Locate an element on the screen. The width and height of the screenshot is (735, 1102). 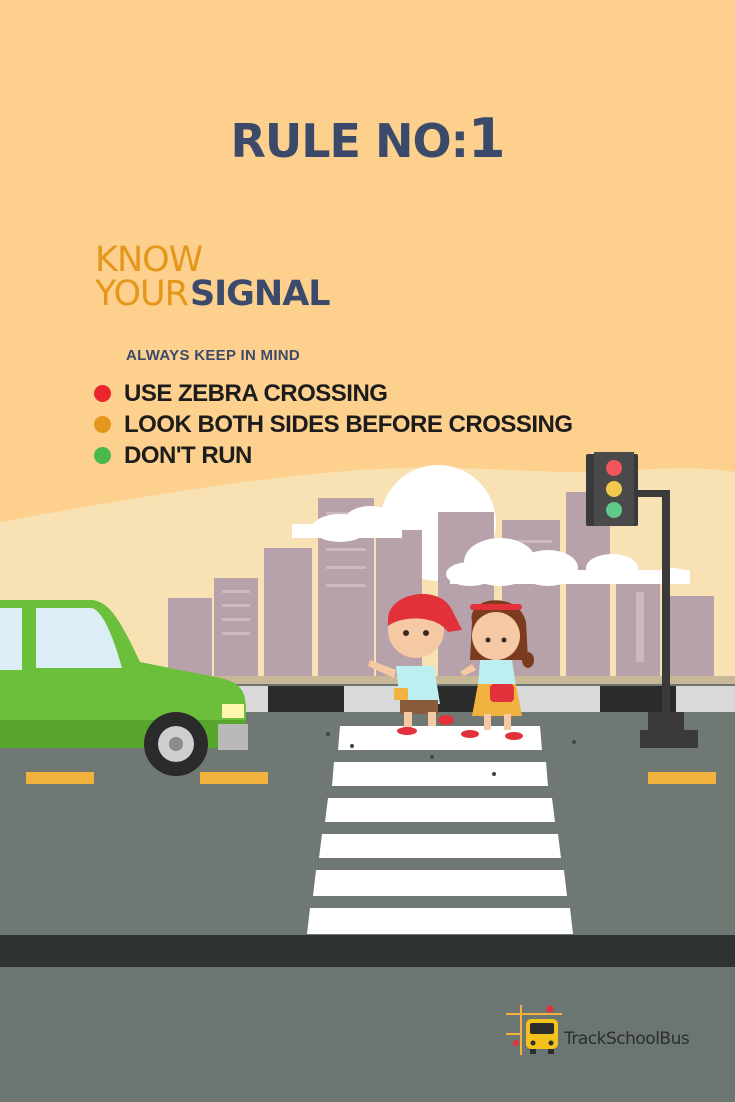
rule-title-prefix: RULE NO: is located at coordinates (349, 141).